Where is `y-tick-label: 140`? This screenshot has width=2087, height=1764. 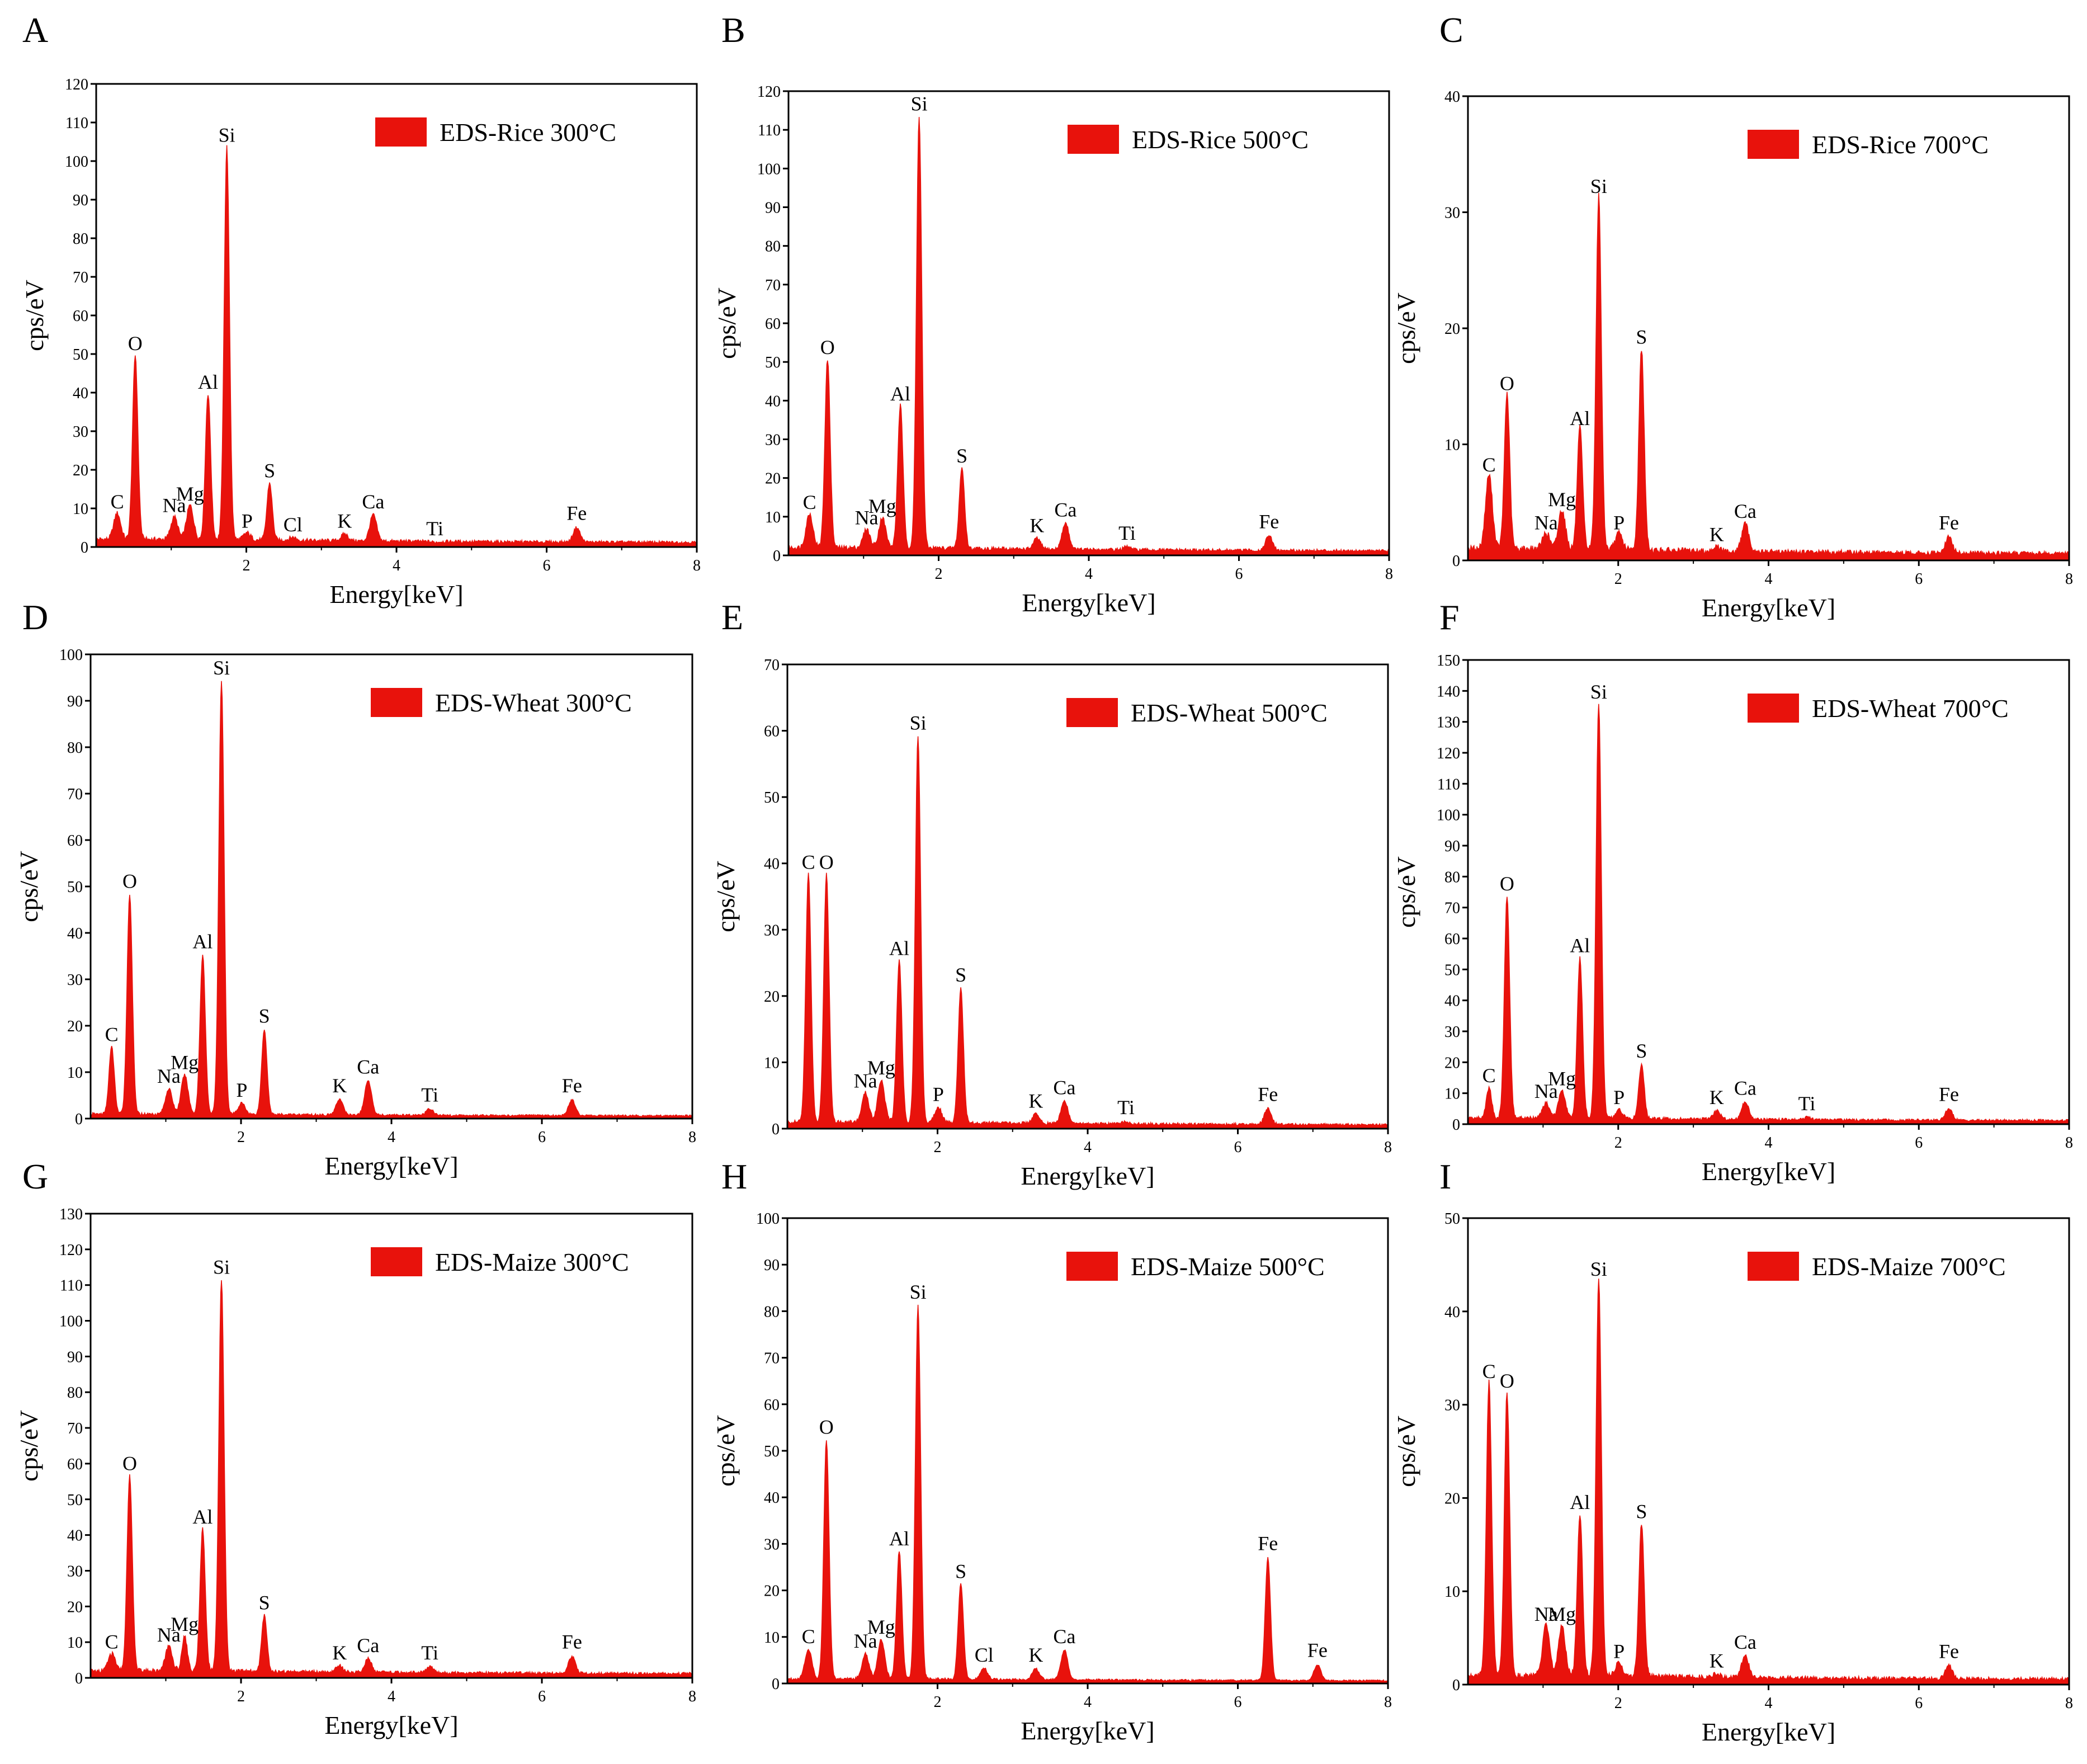
y-tick-label: 140 is located at coordinates (1448, 691).